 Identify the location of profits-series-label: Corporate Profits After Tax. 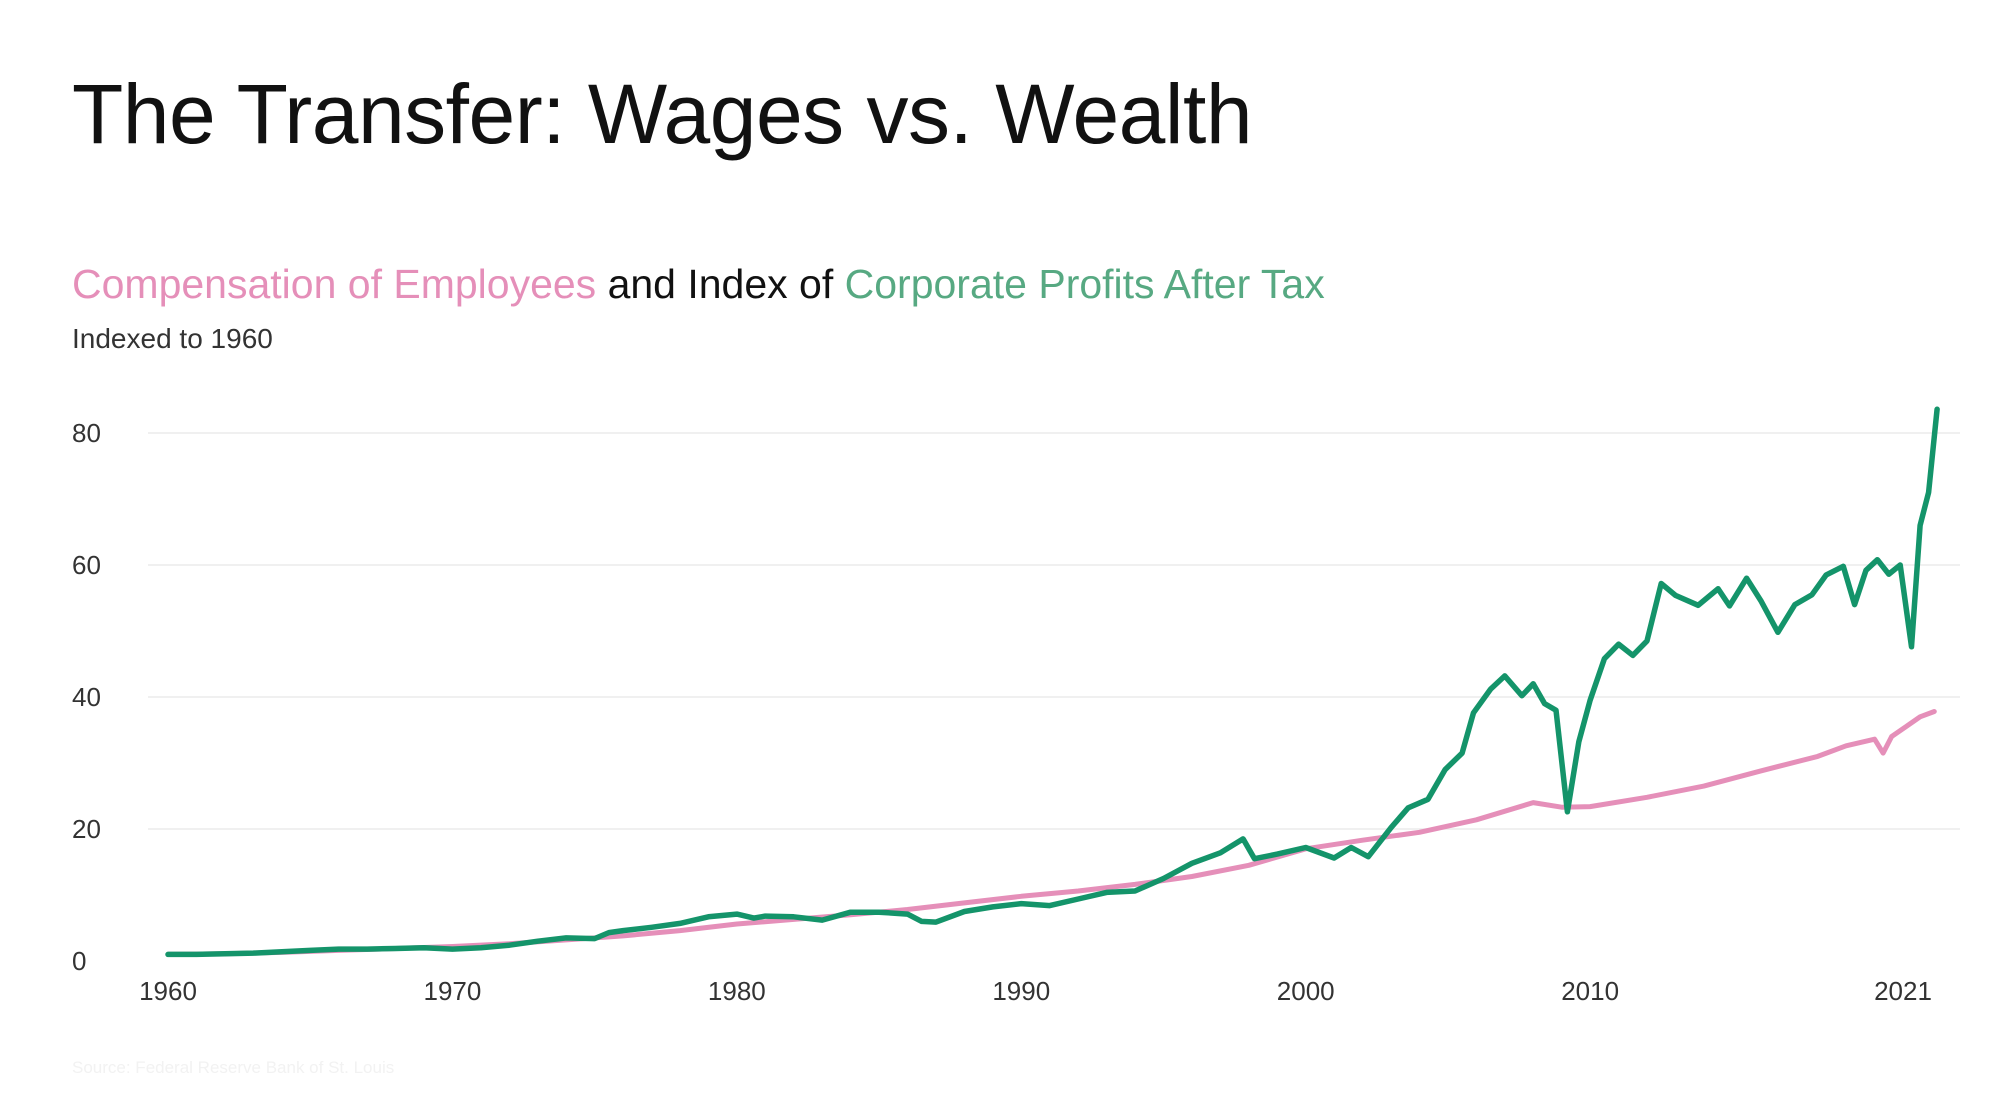
(1084, 284).